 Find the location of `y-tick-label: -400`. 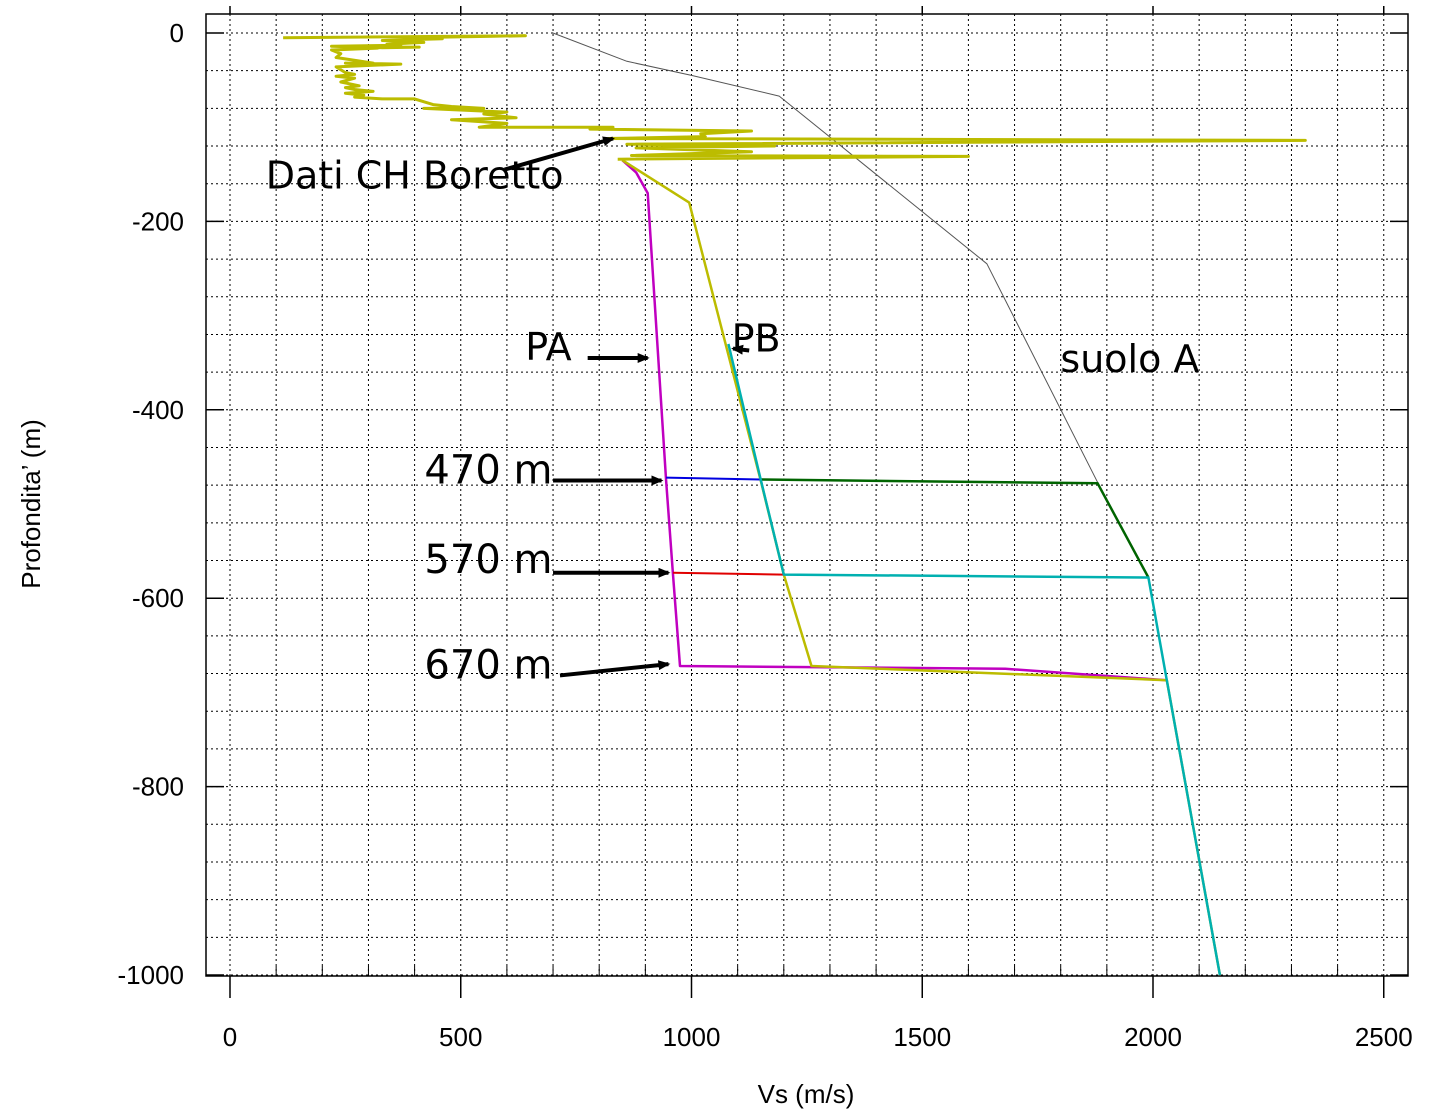

y-tick-label: -400 is located at coordinates (158, 410).